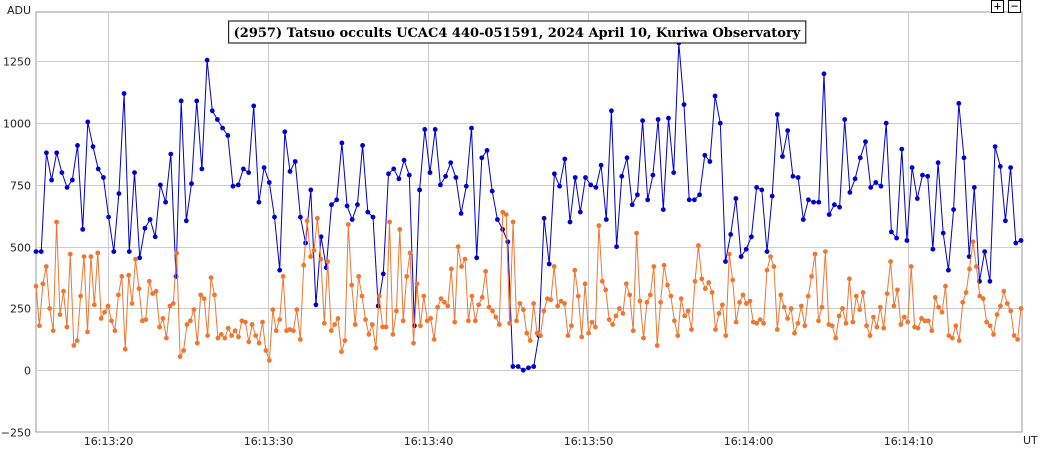 This screenshot has height=453, width=1043. I want to click on zoom-out-button: −, so click(1014, 6).